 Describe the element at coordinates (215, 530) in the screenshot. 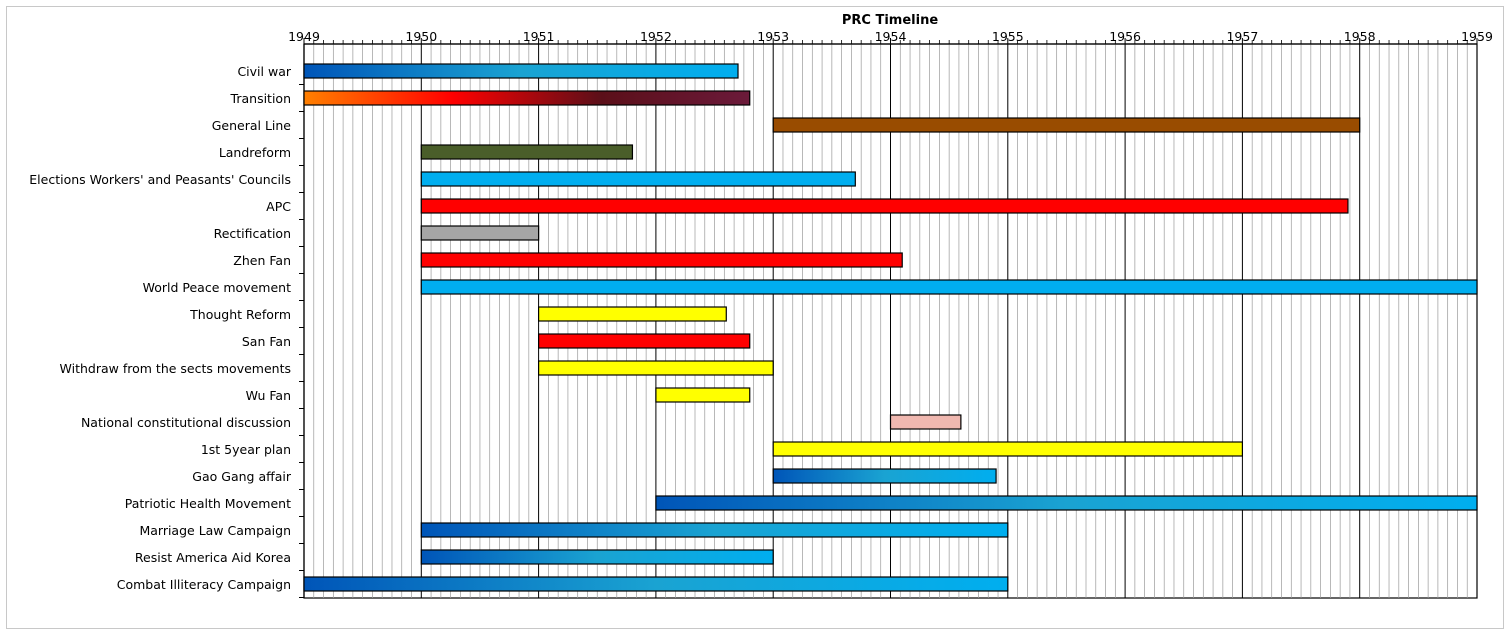

I see `category-label: Marriage Law Campaign` at that location.